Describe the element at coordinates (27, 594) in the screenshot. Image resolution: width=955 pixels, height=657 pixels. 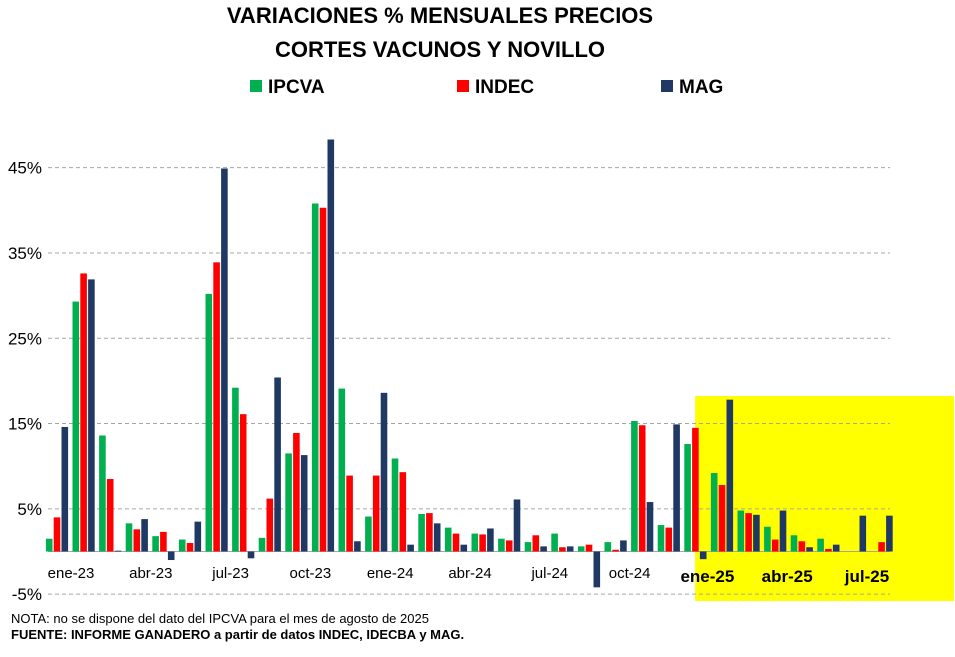
I see `y-tick-label: -5%` at that location.